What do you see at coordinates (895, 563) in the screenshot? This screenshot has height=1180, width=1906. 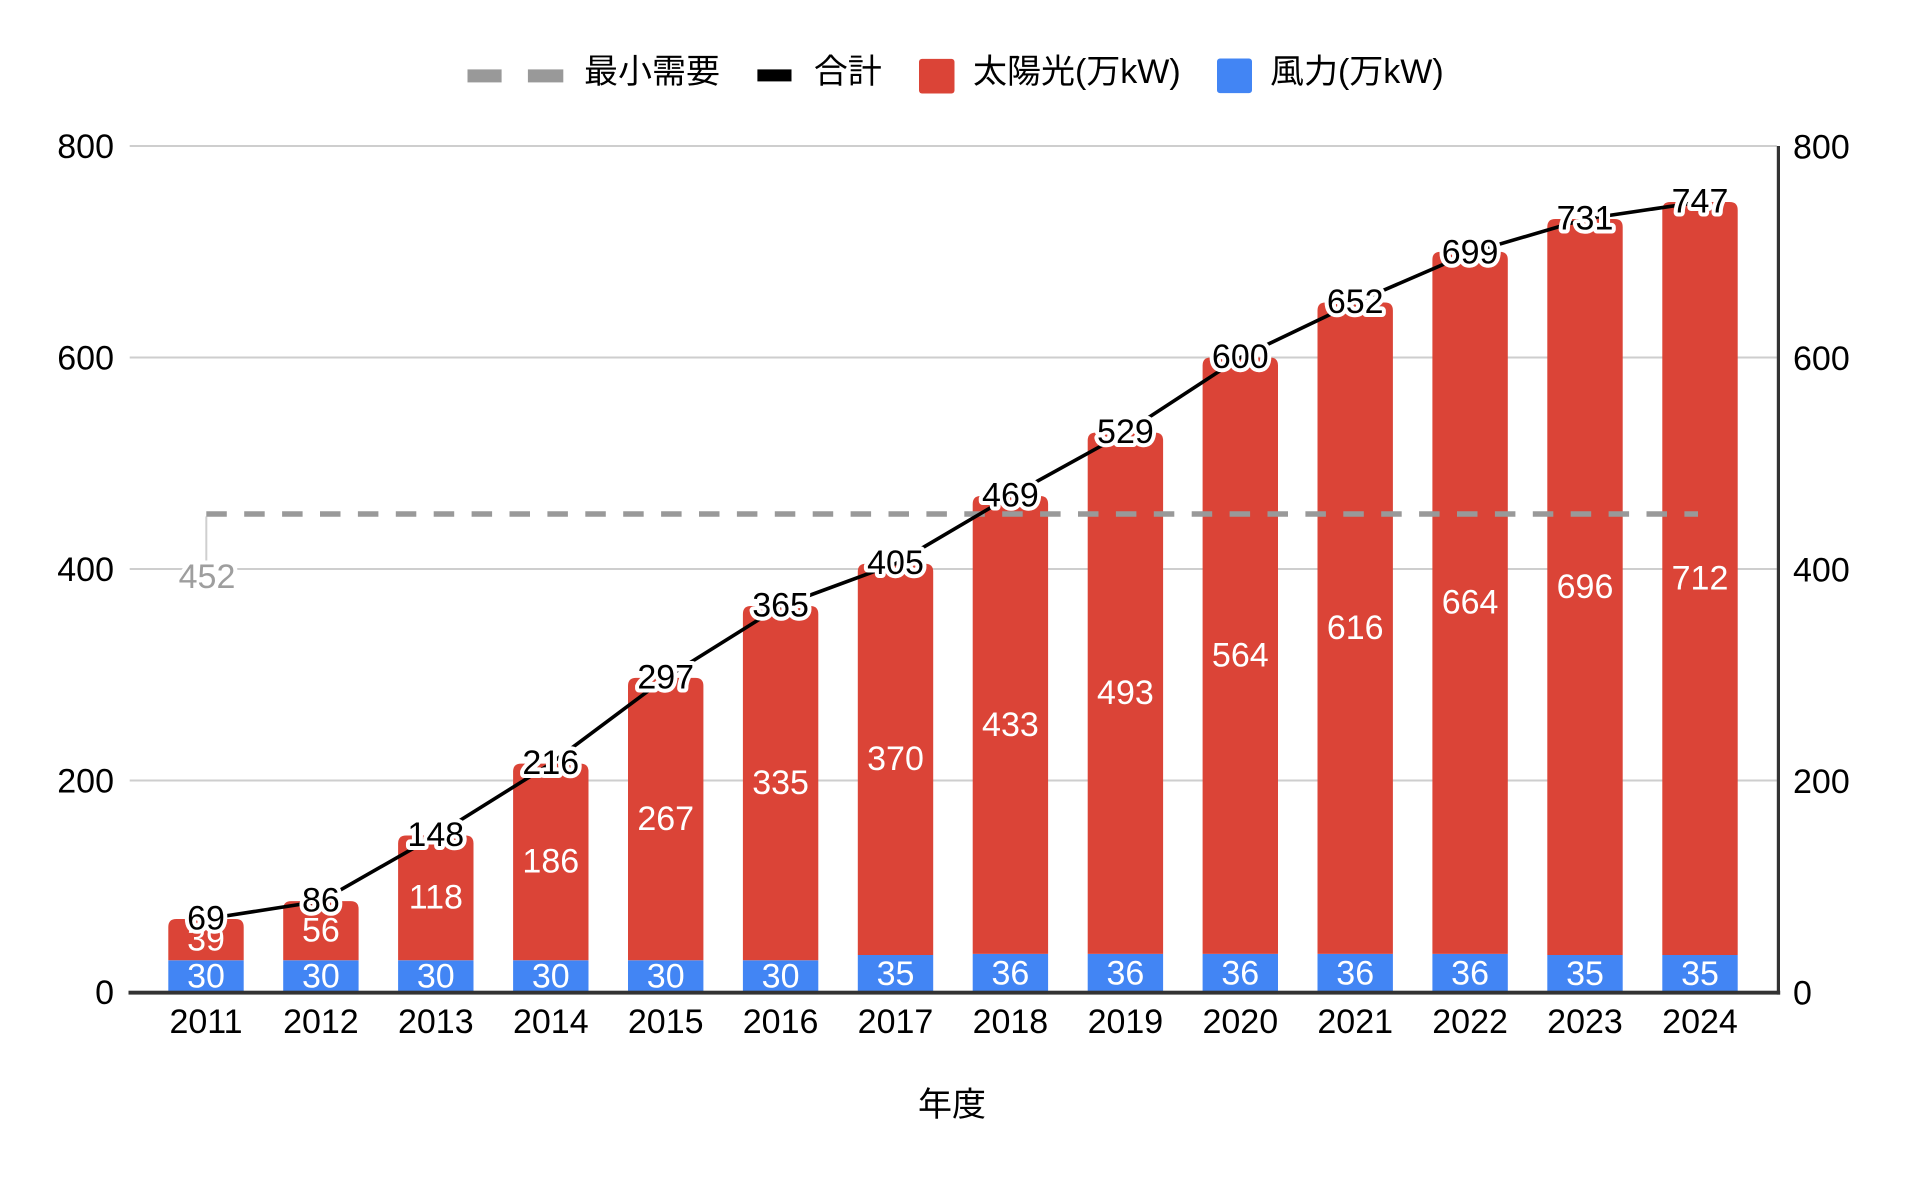 I see `svg-text: 405` at bounding box center [895, 563].